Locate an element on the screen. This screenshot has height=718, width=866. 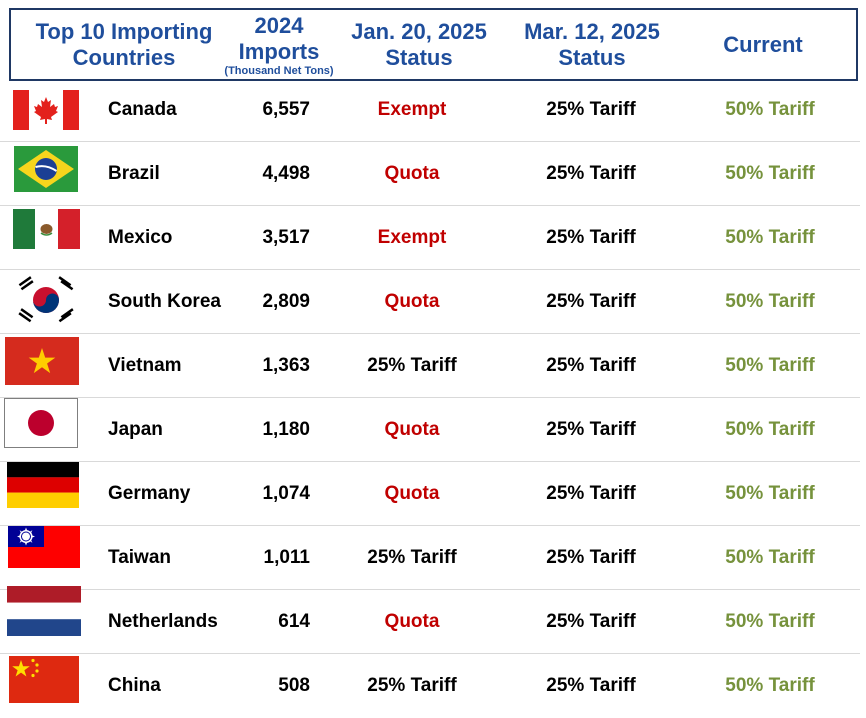
taiwan-flag-icon is located at coordinates (44, 547).